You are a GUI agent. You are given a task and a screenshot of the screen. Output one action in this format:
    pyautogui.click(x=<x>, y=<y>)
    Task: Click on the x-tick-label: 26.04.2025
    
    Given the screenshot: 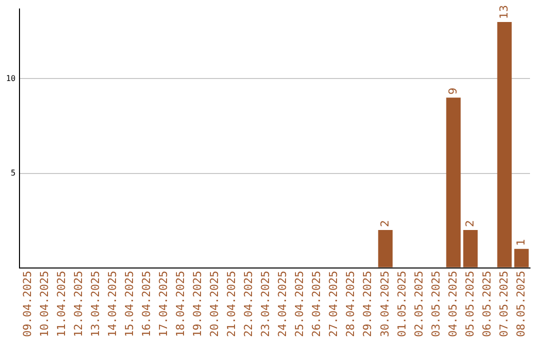 What is the action you would take?
    pyautogui.click(x=317, y=304)
    